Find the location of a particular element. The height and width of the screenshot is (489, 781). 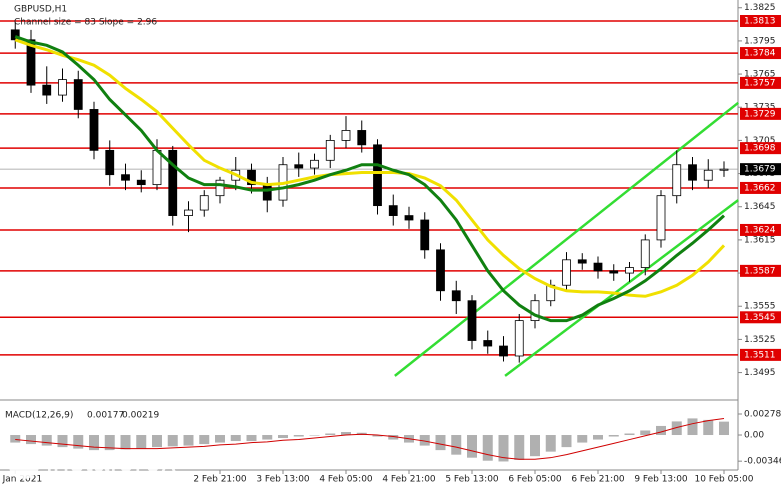

channel-line is located at coordinates (621, 288).